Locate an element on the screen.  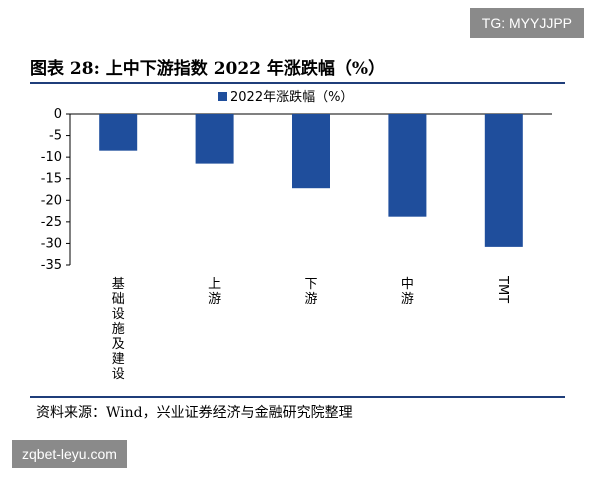
y-tick-label: -20 is located at coordinates (51, 200).